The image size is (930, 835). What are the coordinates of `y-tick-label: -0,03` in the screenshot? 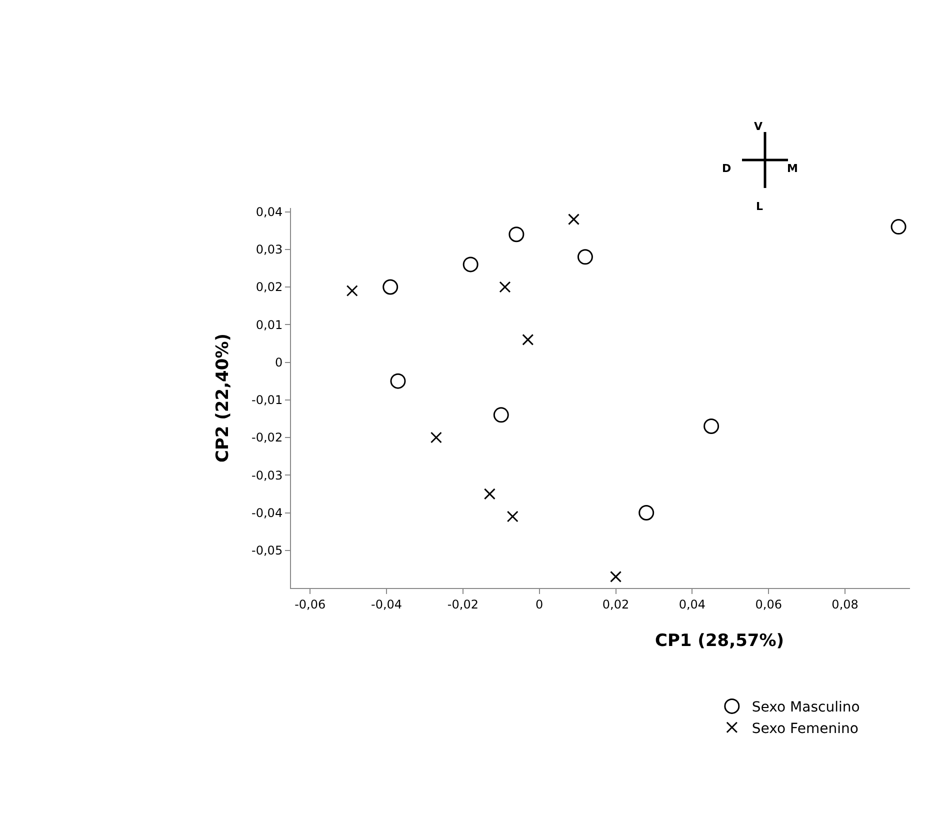 It's located at (267, 475).